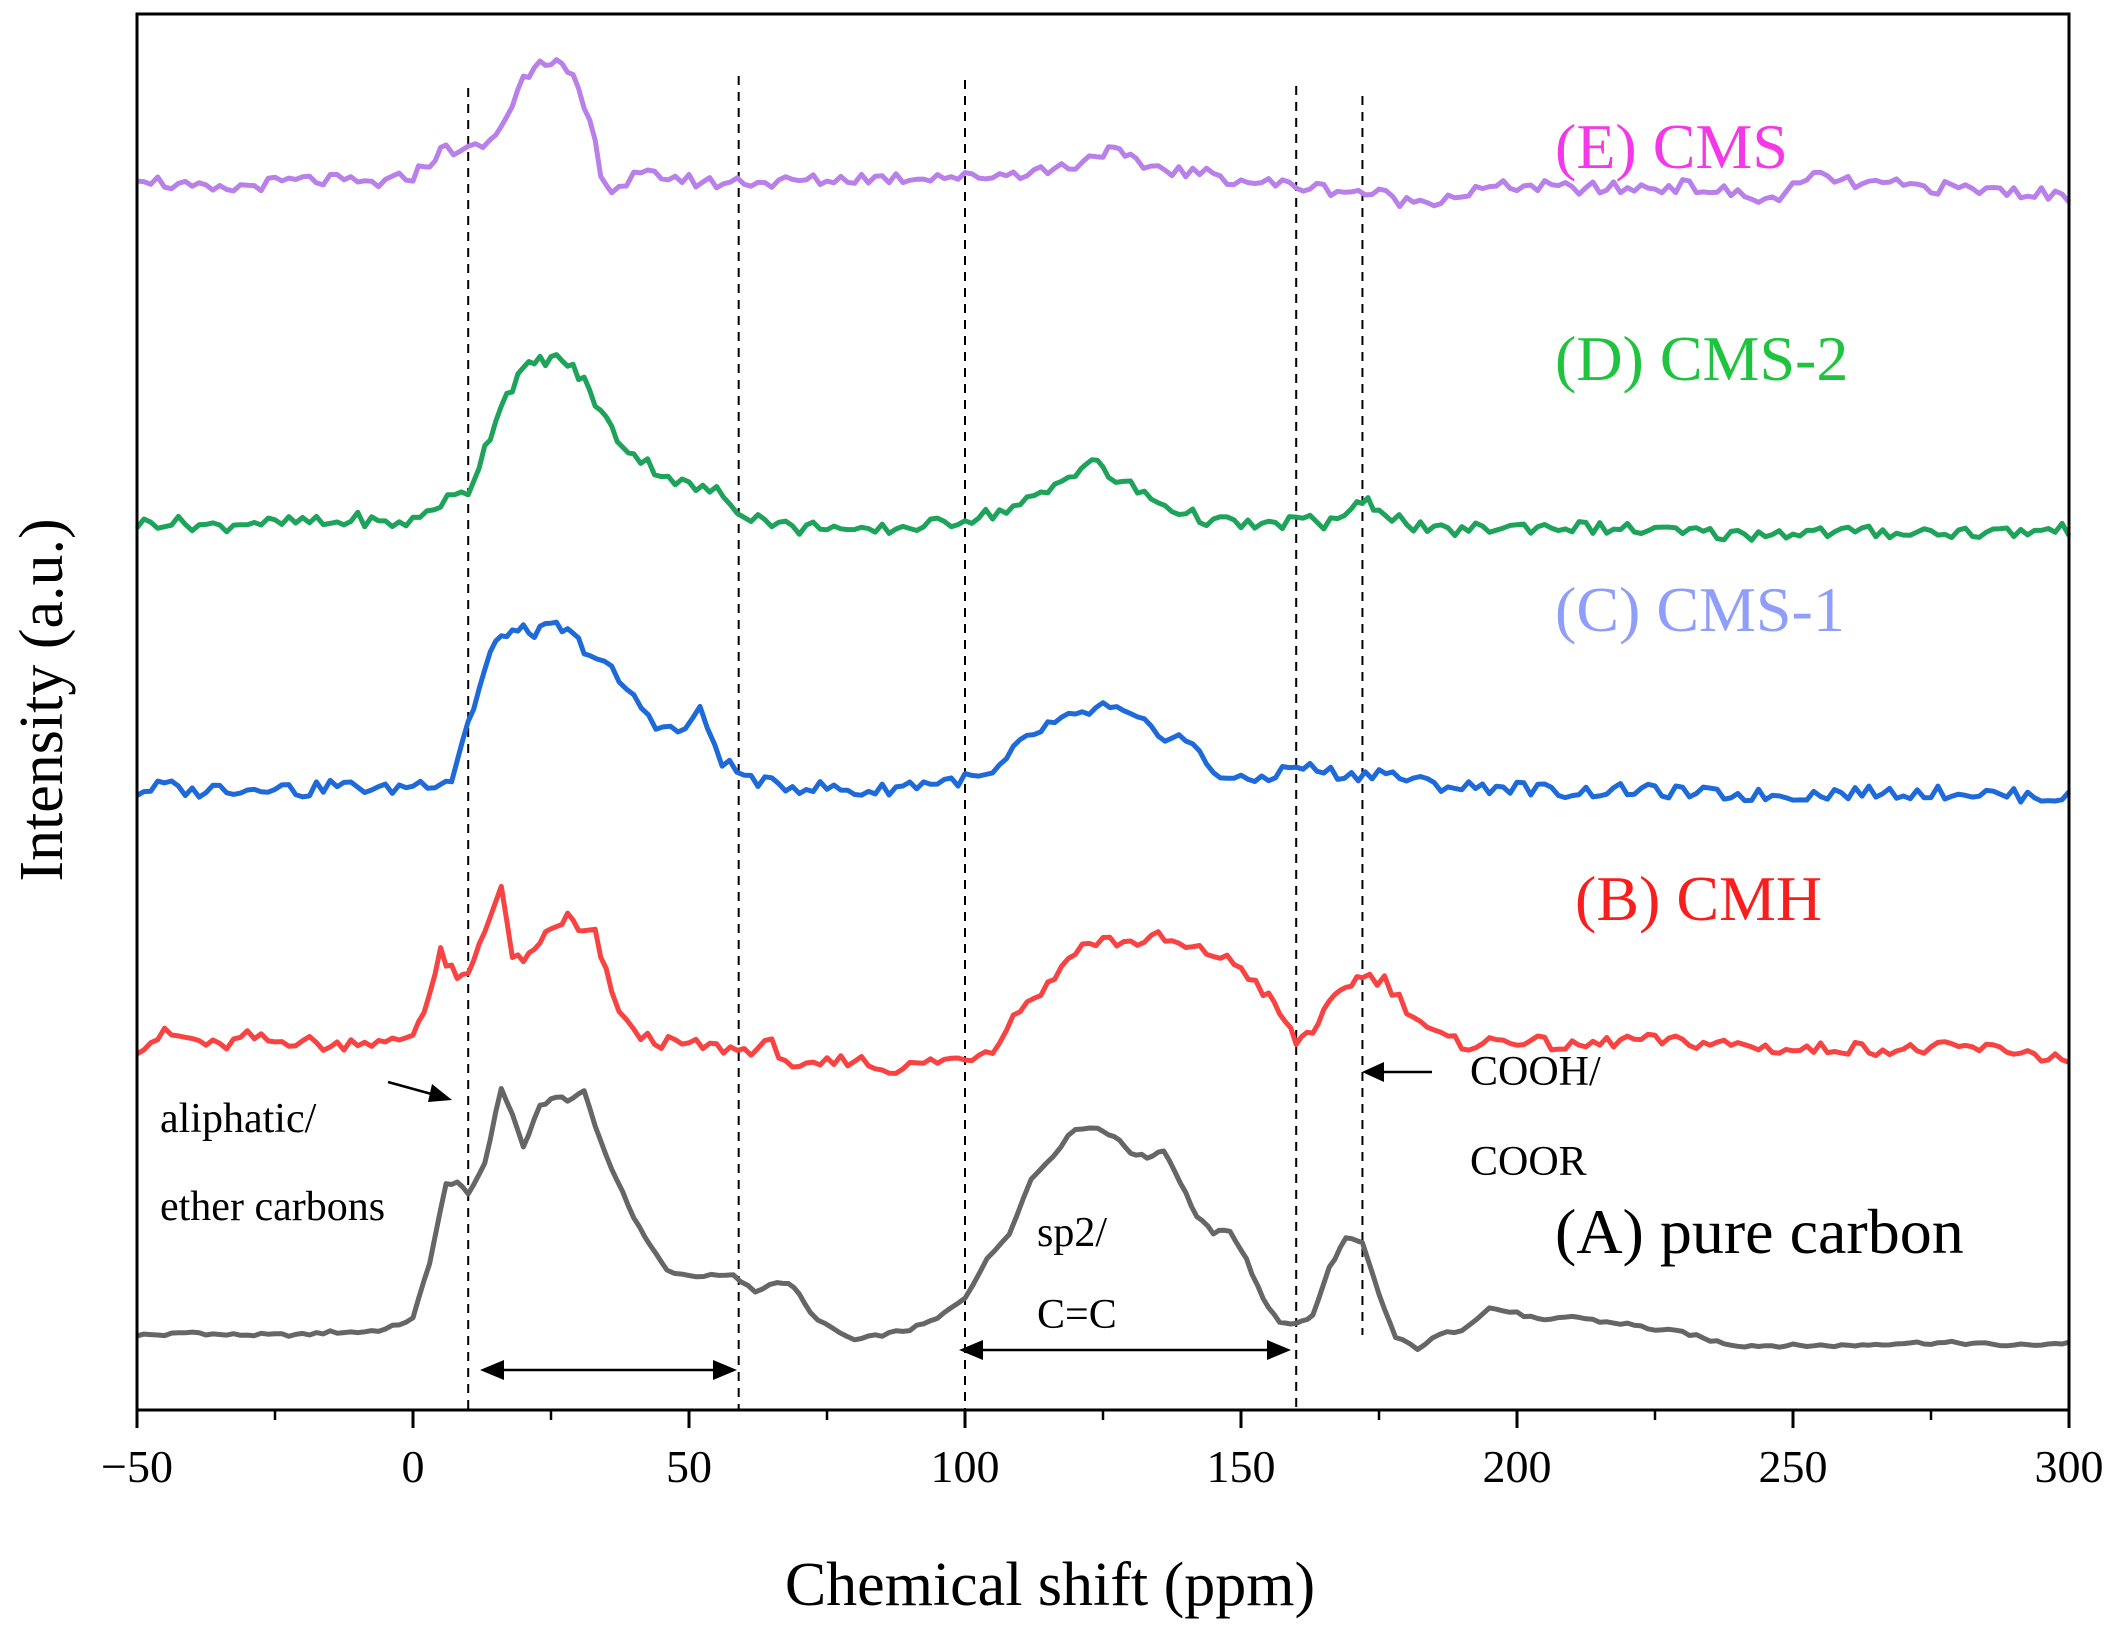 The height and width of the screenshot is (1637, 2117). Describe the element at coordinates (1125, 1350) in the screenshot. I see `range-arrow-sp2` at that location.